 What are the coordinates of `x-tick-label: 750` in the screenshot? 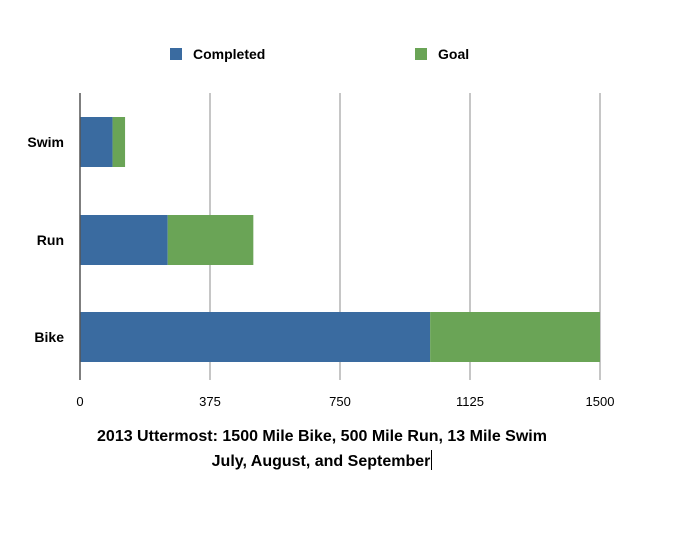 It's located at (340, 401).